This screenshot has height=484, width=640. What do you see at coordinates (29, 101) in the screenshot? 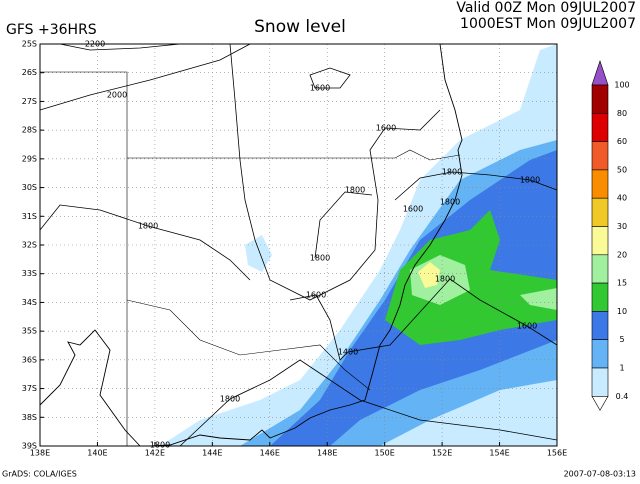
I see `lat-label: 27S` at bounding box center [29, 101].